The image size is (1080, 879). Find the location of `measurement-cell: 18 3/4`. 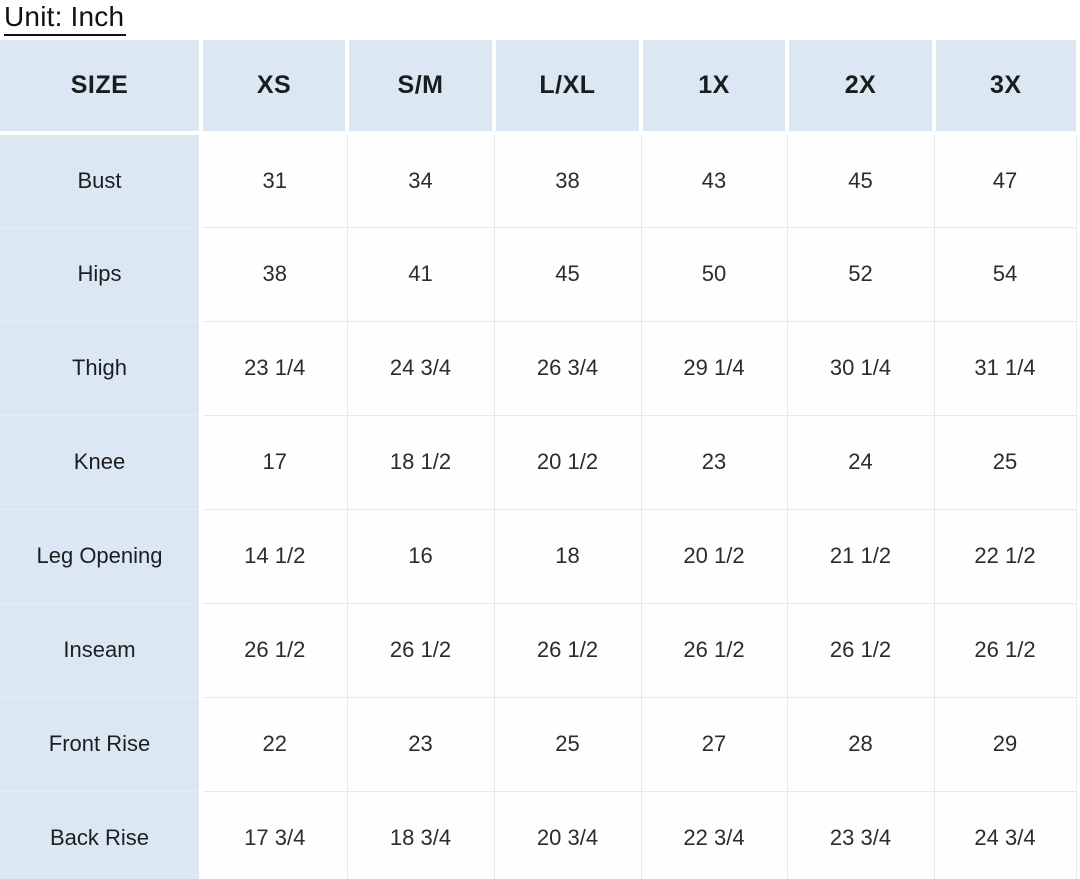

measurement-cell: 18 3/4 is located at coordinates (420, 834).